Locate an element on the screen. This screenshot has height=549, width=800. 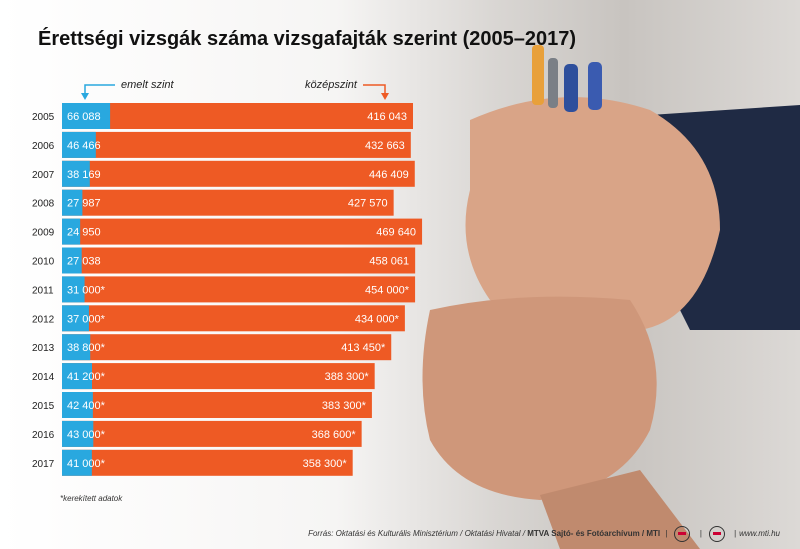
kozep-value-label: 434 000* is located at coordinates (377, 319).